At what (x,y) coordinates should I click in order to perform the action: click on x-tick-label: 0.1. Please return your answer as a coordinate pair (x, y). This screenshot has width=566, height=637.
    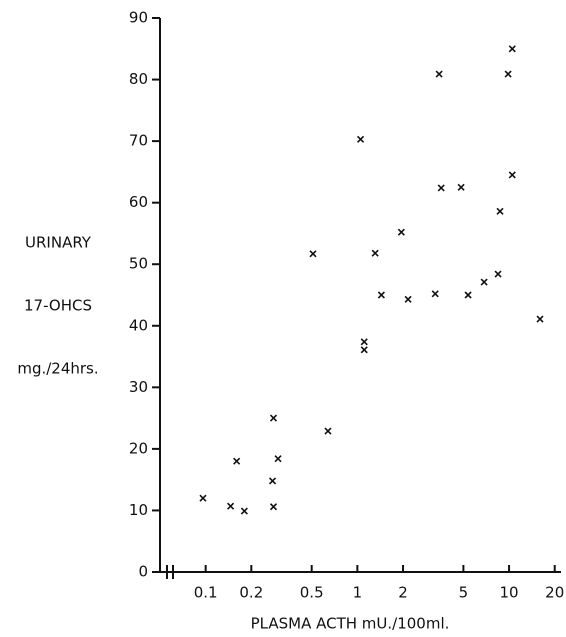
    Looking at the image, I should click on (206, 593).